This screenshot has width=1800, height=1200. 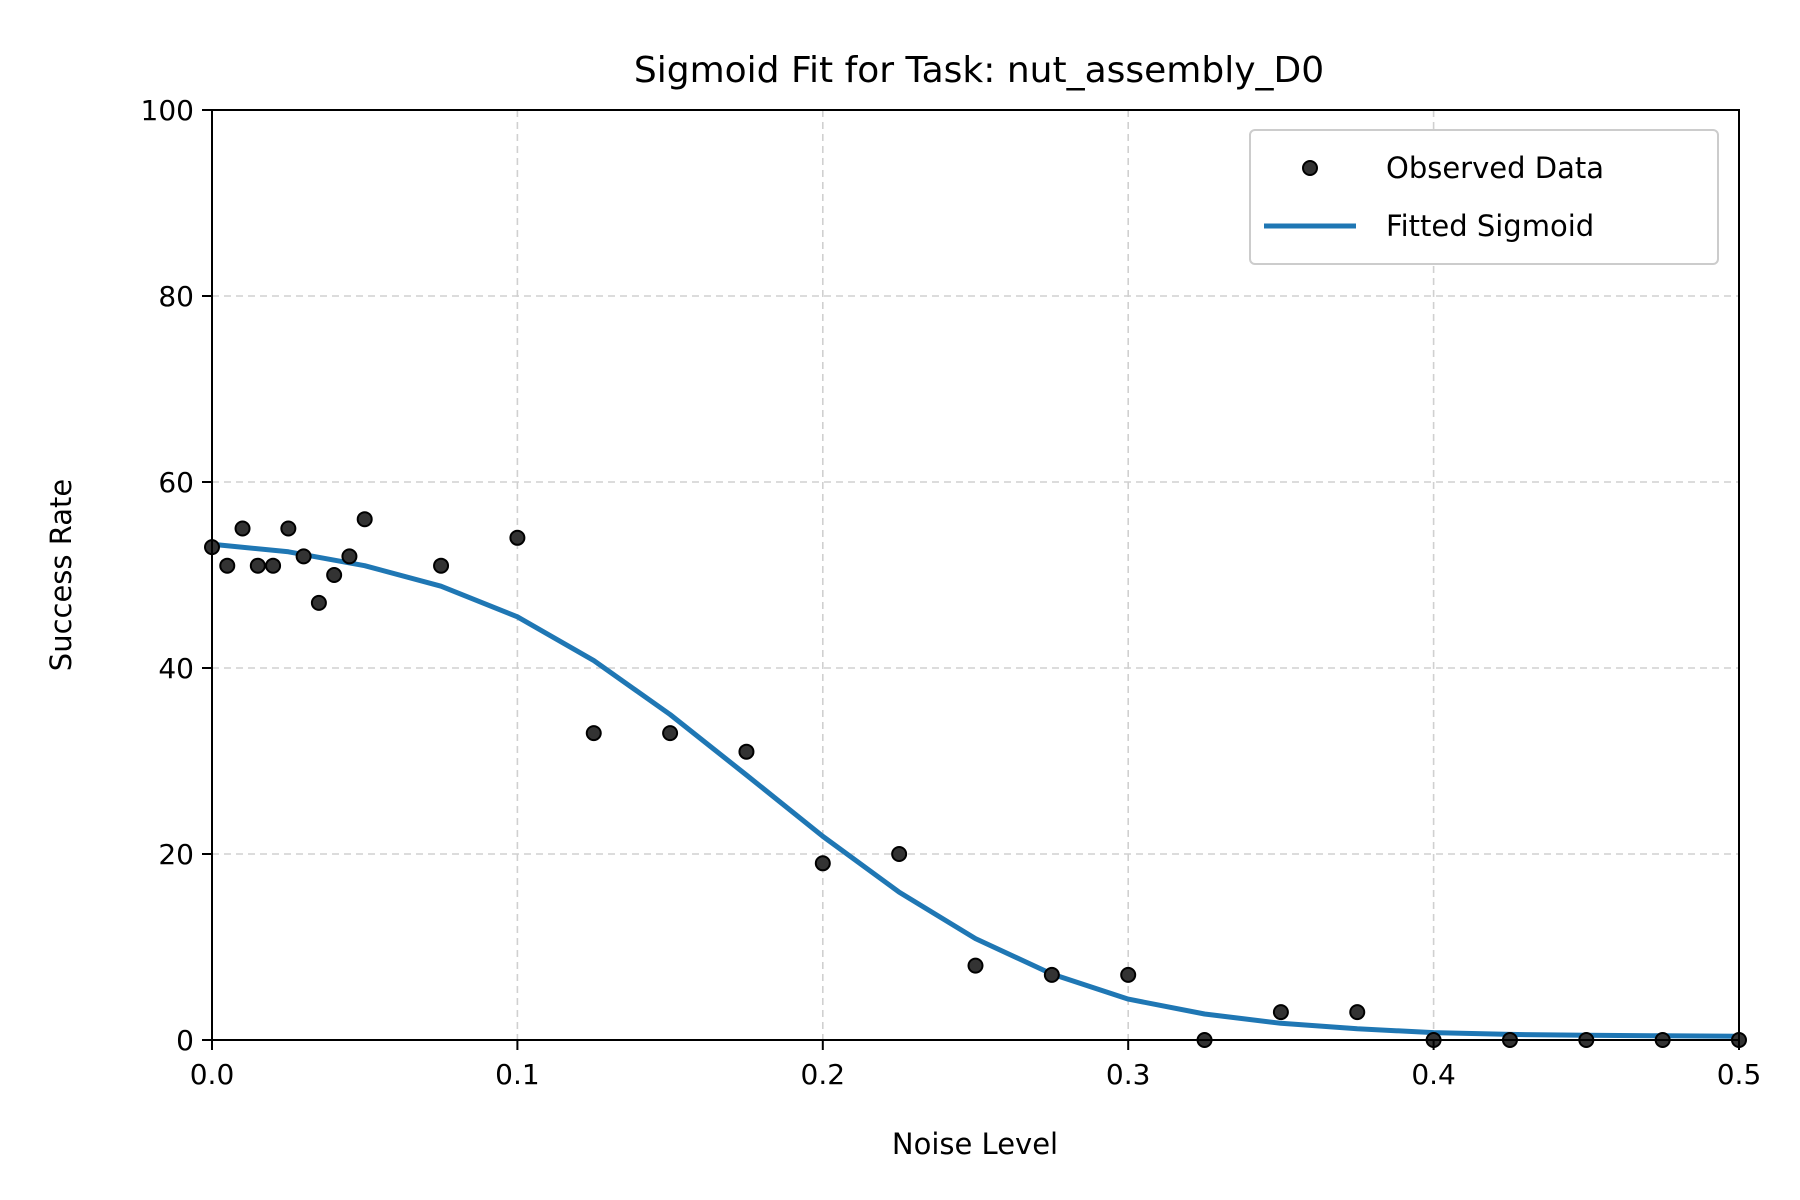 I want to click on legend: Observed Data Fitted Sigmoid, so click(x=1484, y=197).